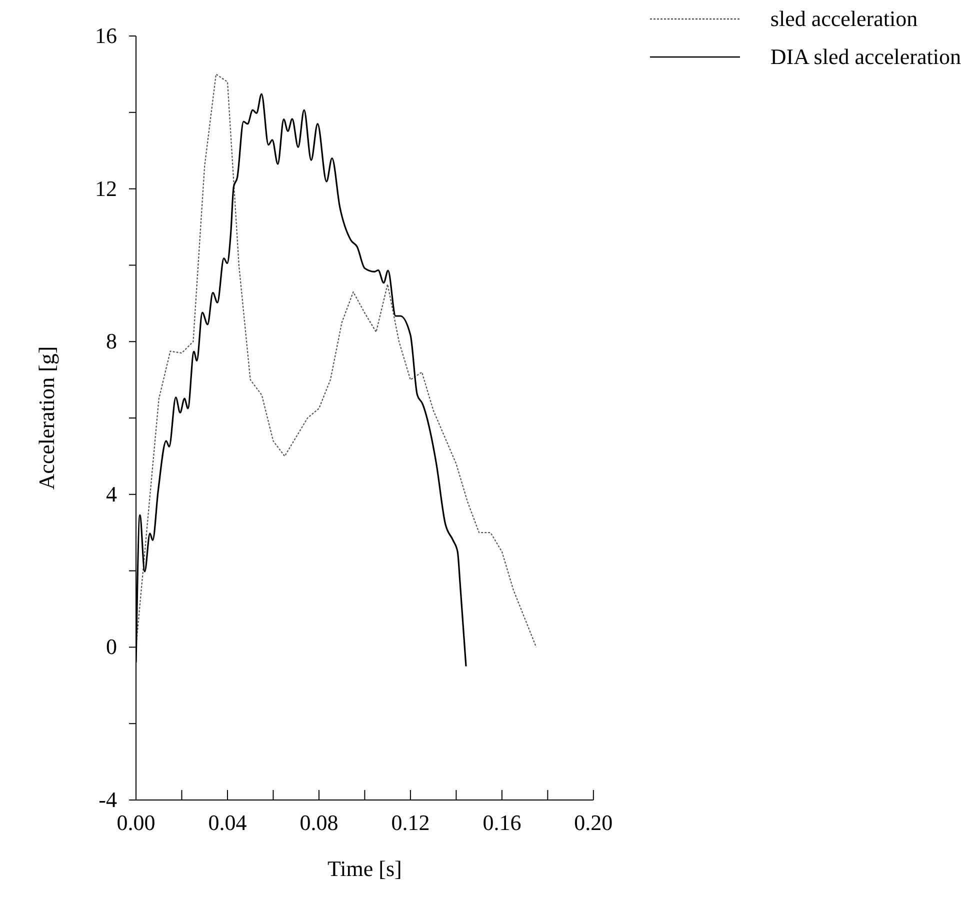 The height and width of the screenshot is (899, 961). What do you see at coordinates (111, 493) in the screenshot?
I see `y-tick-label: 4` at bounding box center [111, 493].